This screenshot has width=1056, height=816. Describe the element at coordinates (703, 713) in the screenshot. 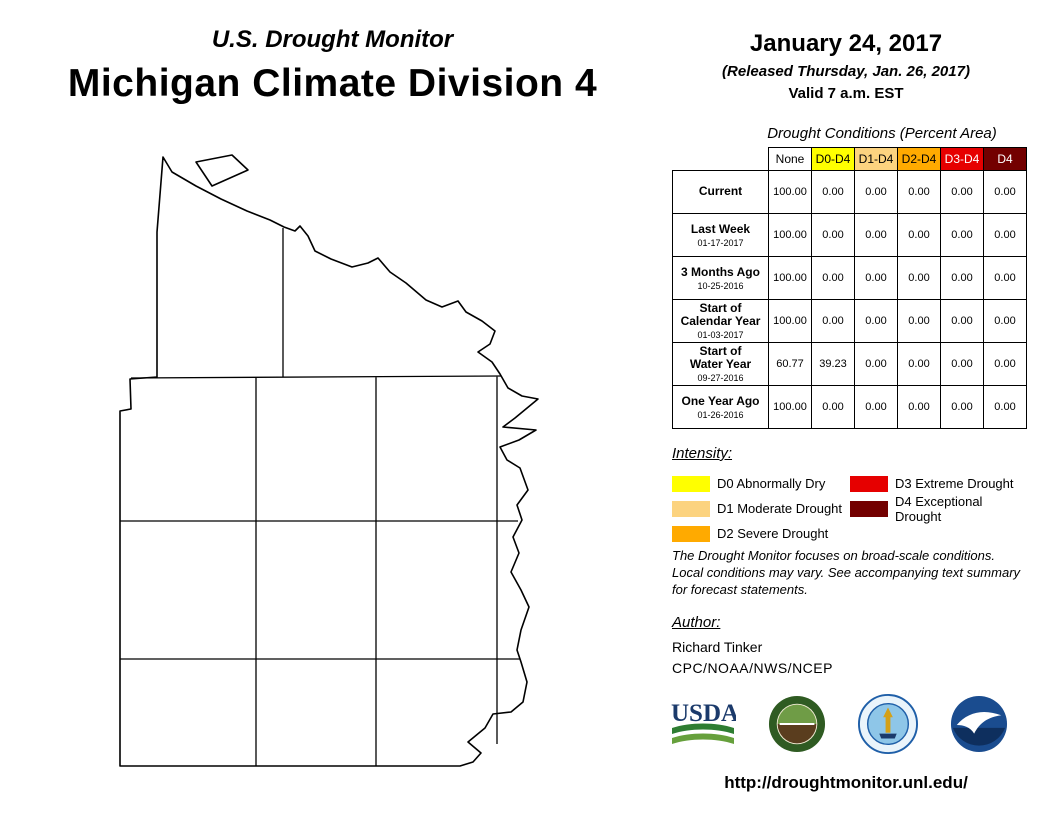

I see `svg-text: USDA` at that location.